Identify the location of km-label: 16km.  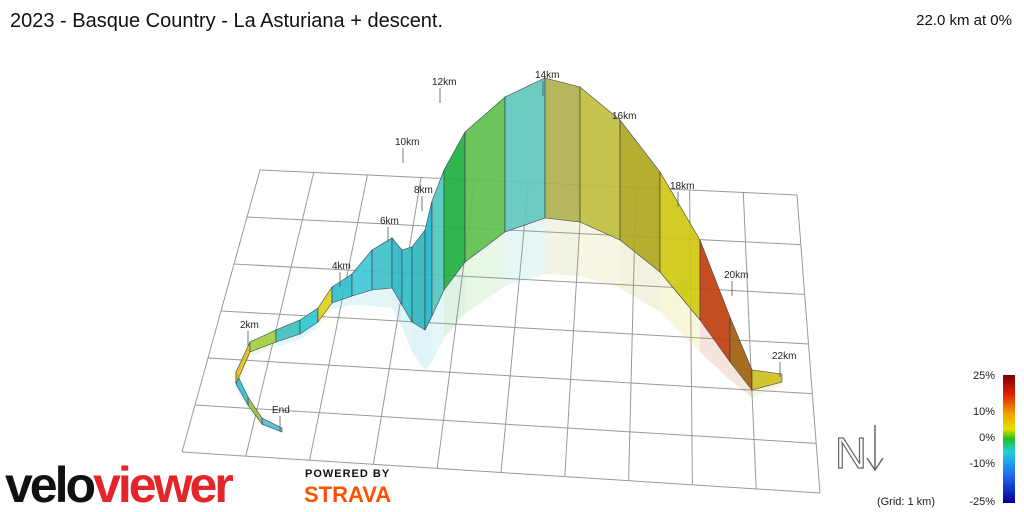
(624, 116).